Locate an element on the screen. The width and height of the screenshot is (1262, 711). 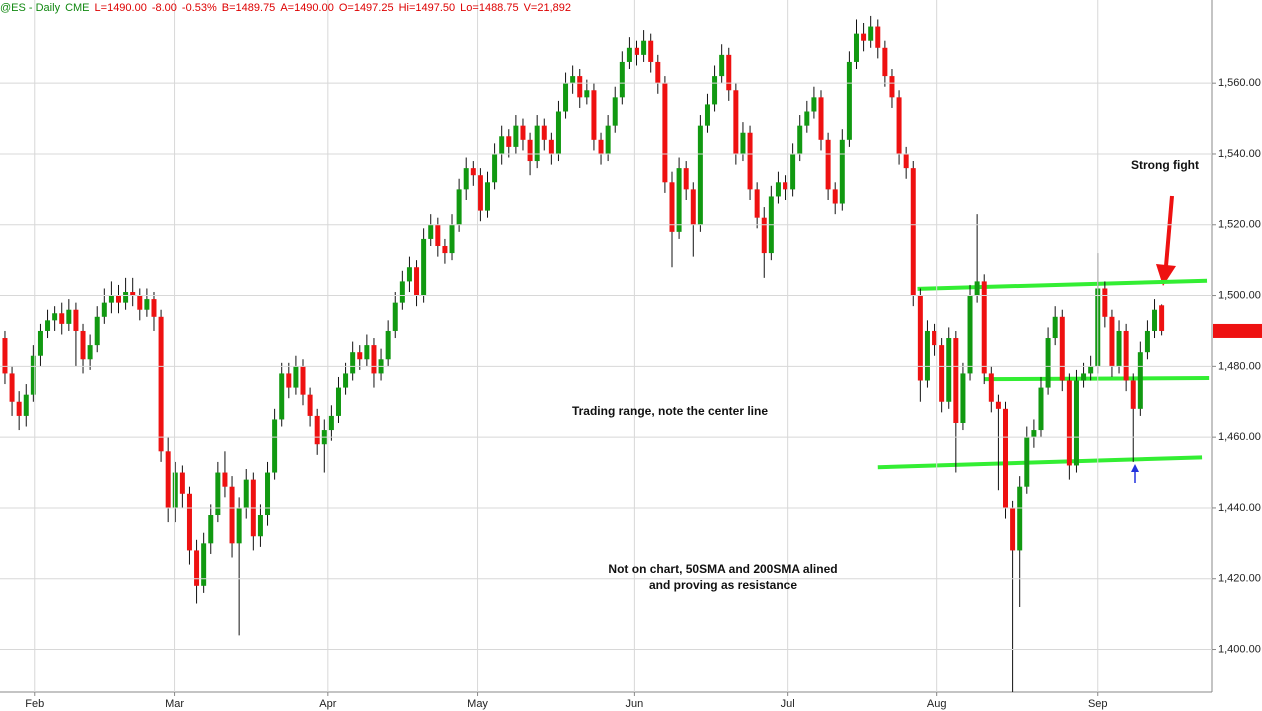
header-item: CME is located at coordinates (77, 8).